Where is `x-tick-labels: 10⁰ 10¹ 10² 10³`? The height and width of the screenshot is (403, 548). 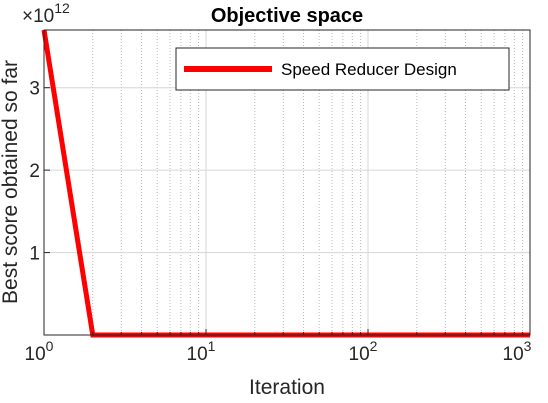 x-tick-labels: 10⁰ 10¹ 10² 10³ is located at coordinates (278, 351).